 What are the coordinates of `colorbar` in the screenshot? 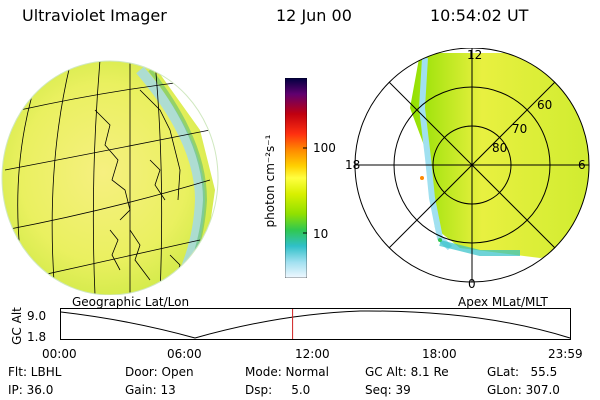 It's located at (296, 178).